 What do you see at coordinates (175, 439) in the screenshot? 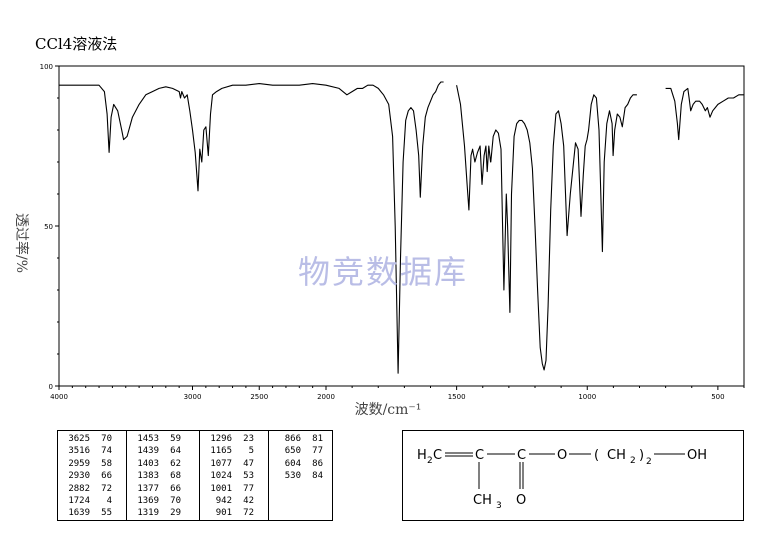
I see `peak-transmittance: 59` at bounding box center [175, 439].